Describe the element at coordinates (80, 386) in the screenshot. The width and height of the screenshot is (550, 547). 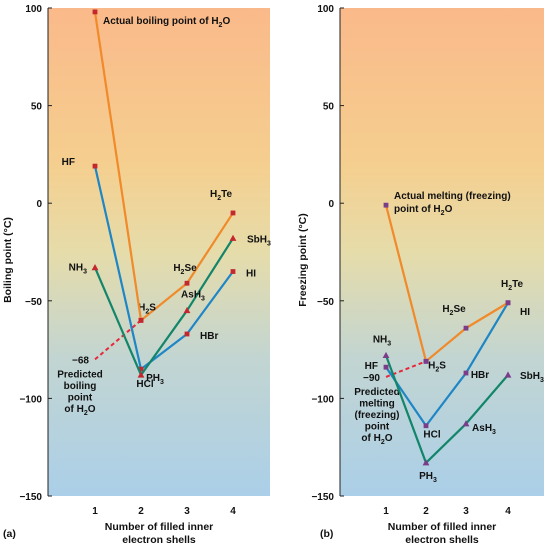
I see `predicted-caption-line: boiling` at that location.